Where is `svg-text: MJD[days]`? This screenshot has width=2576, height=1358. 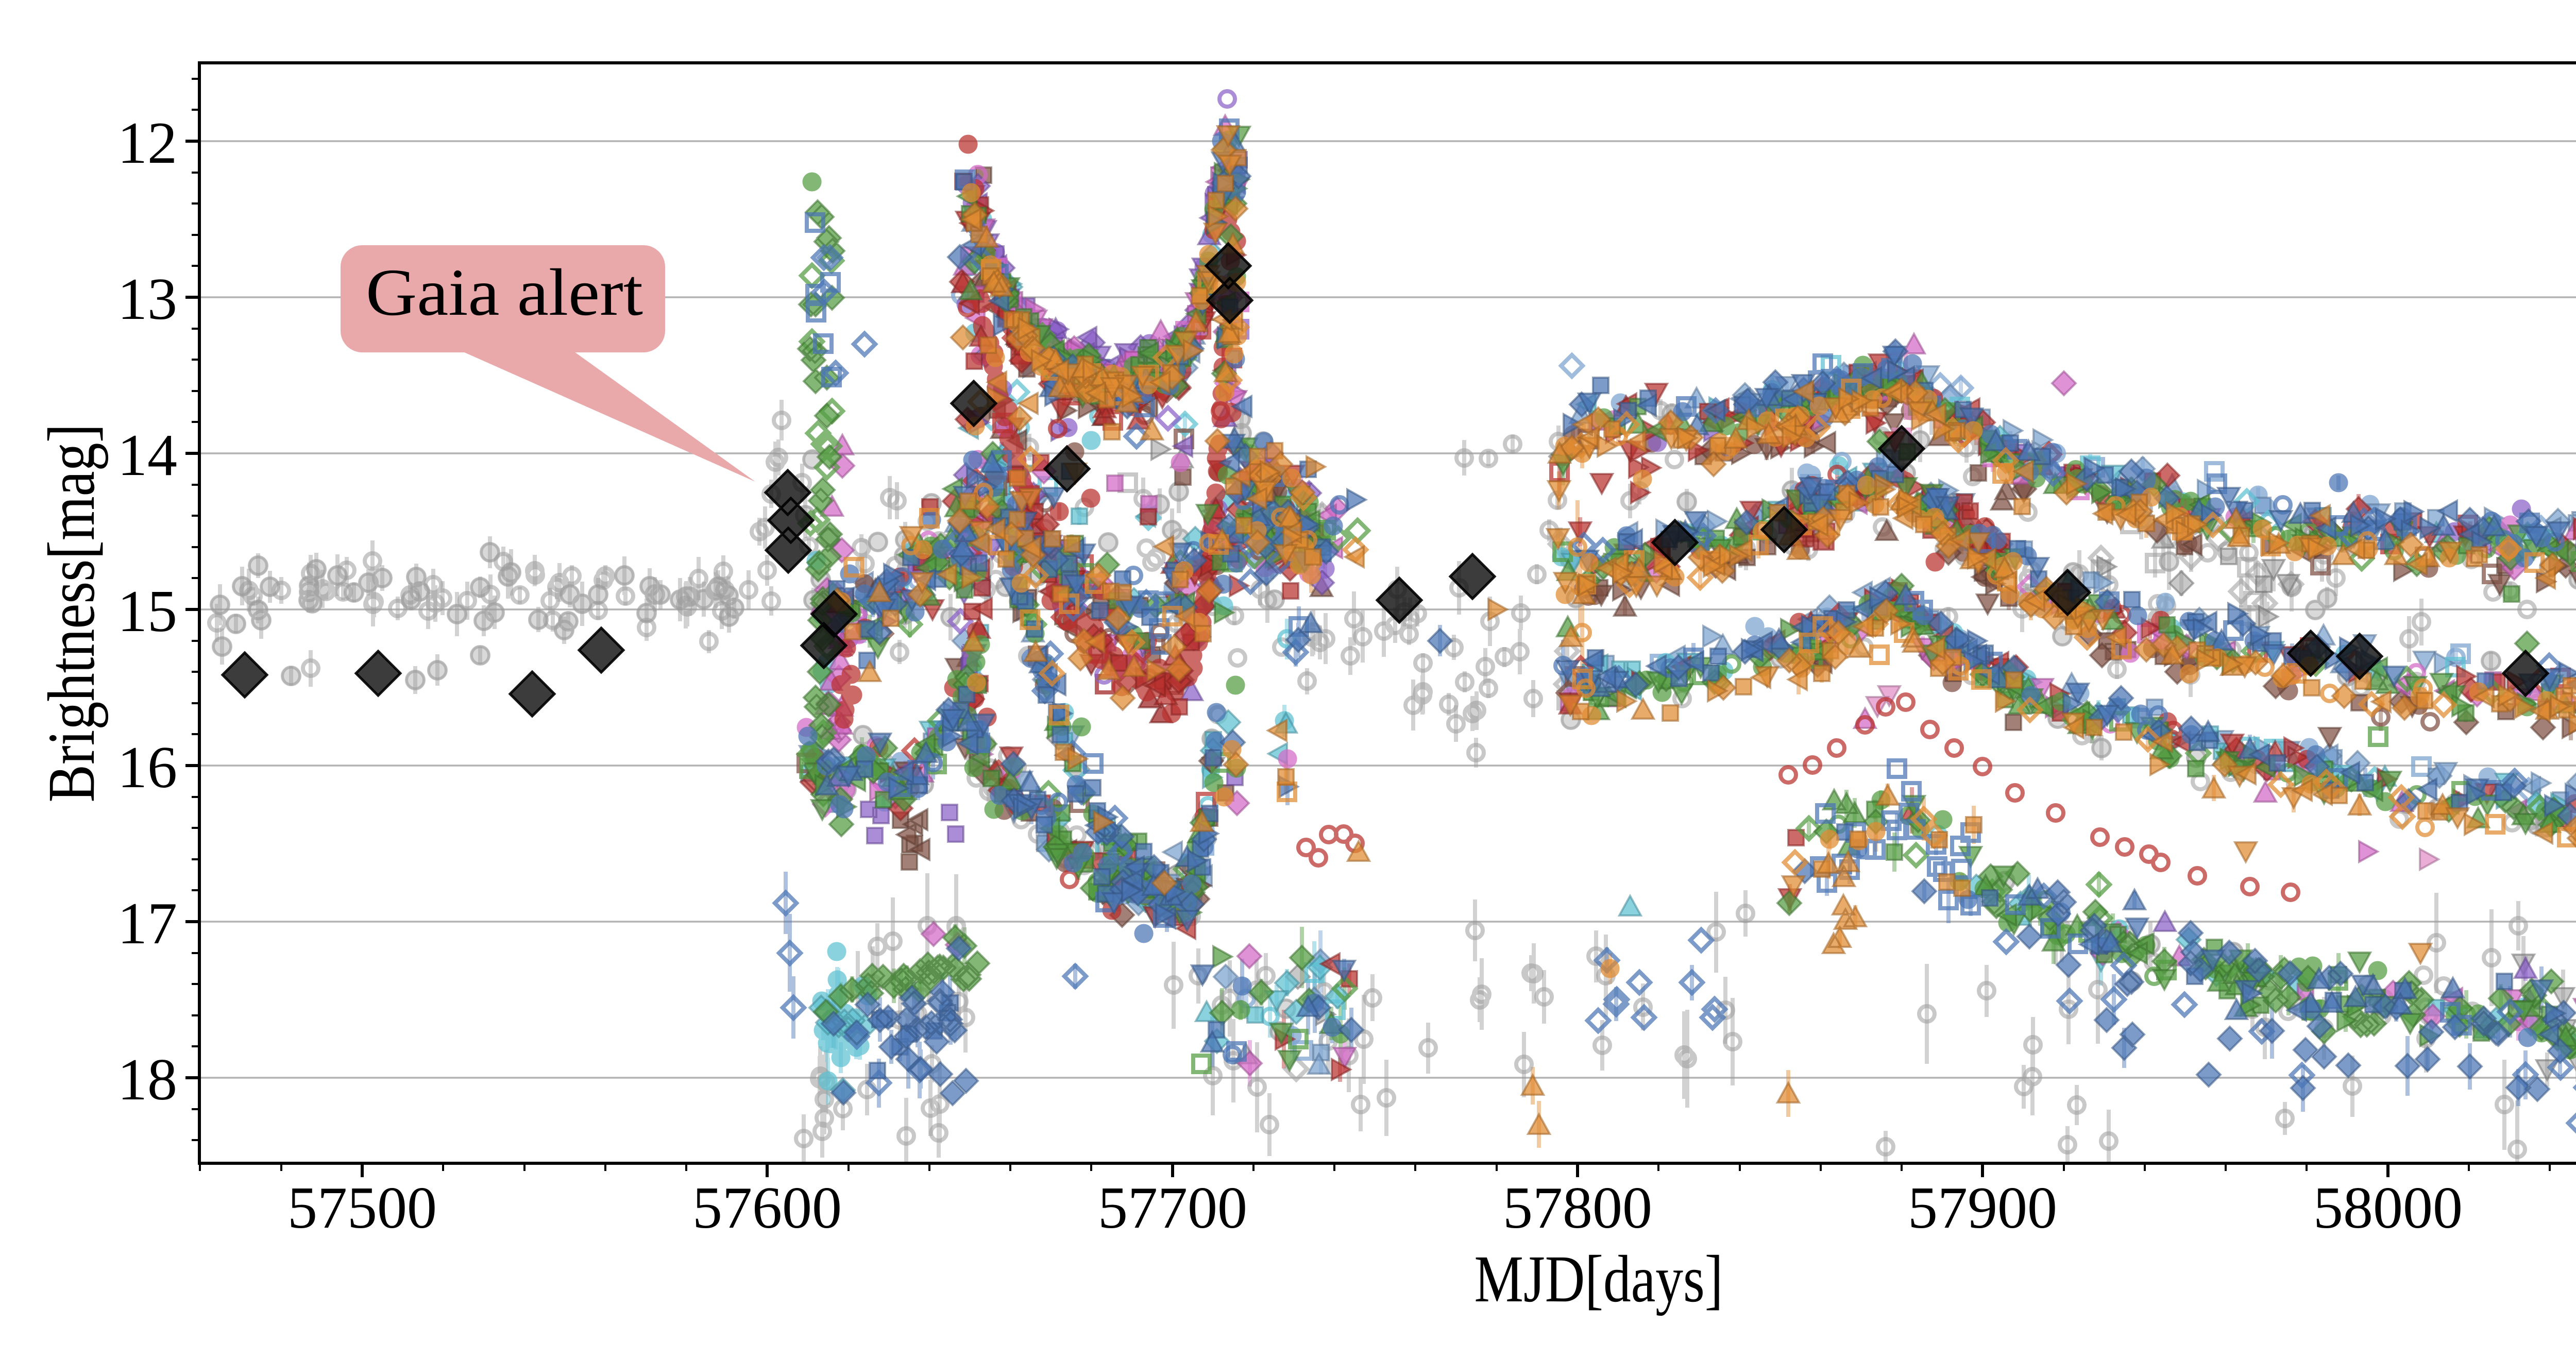 svg-text: MJD[days] is located at coordinates (1599, 1279).